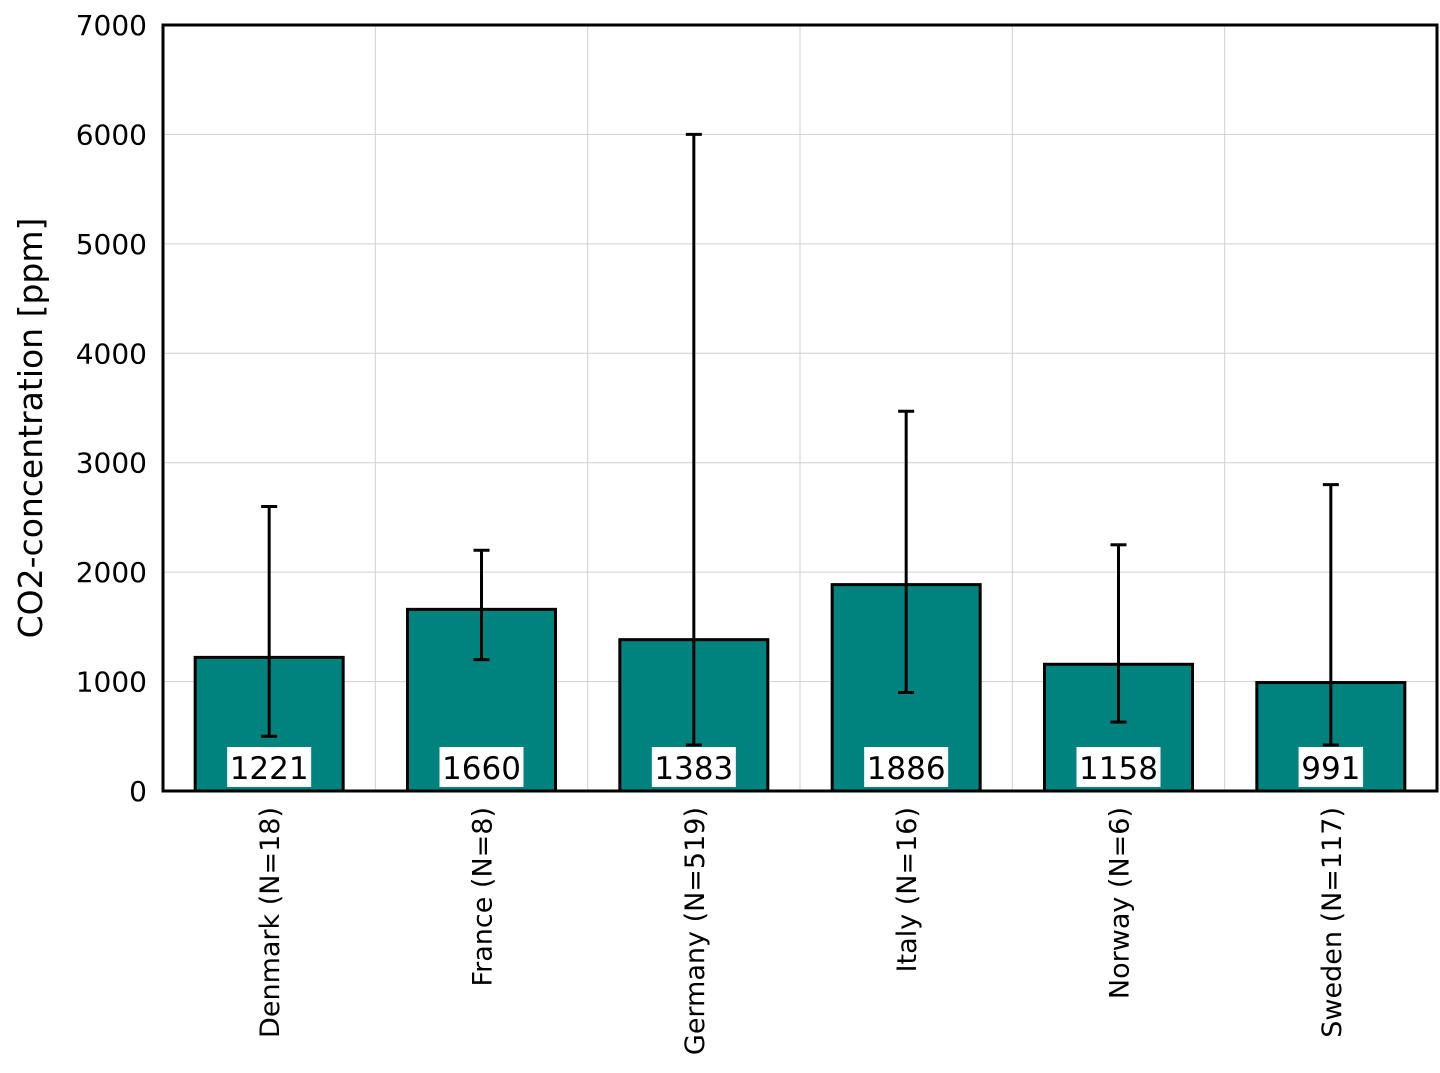  I want to click on y-tick-label: 2000, so click(111, 572).